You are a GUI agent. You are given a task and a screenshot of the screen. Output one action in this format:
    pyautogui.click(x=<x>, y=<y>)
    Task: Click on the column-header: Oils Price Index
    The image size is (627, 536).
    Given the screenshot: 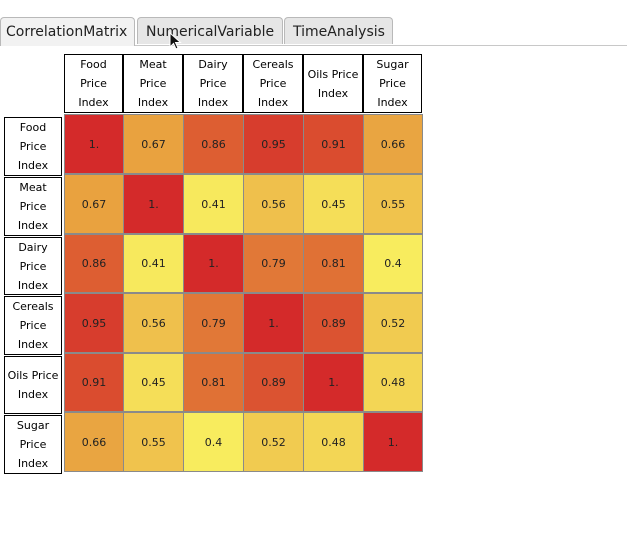 What is the action you would take?
    pyautogui.click(x=333, y=83)
    